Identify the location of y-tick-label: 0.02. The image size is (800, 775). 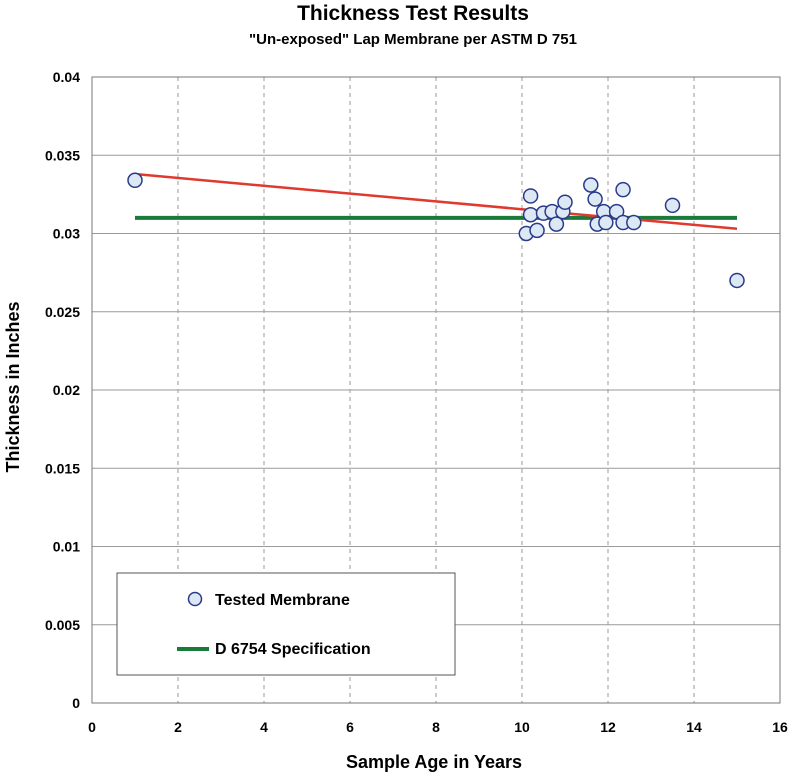
(66, 390).